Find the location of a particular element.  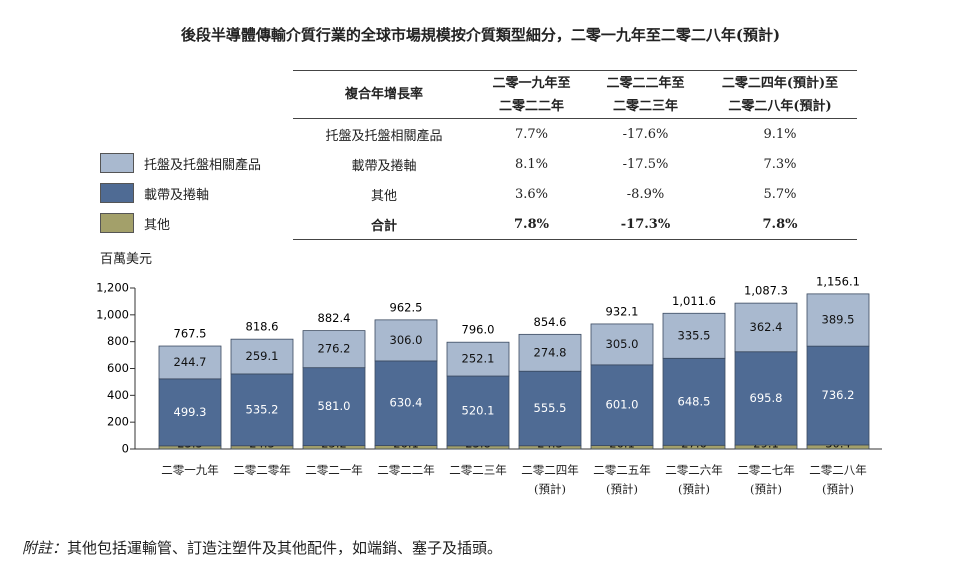

table-row: 托盤及托盤相關產品 7.7% -17.6% 9.1% is located at coordinates (575, 134).